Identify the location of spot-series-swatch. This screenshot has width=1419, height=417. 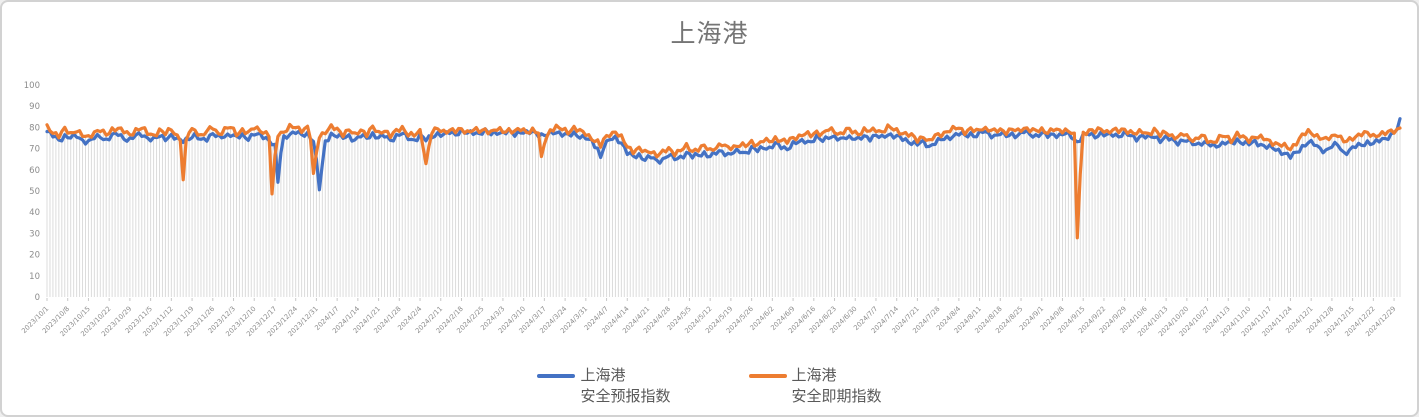
(767, 376).